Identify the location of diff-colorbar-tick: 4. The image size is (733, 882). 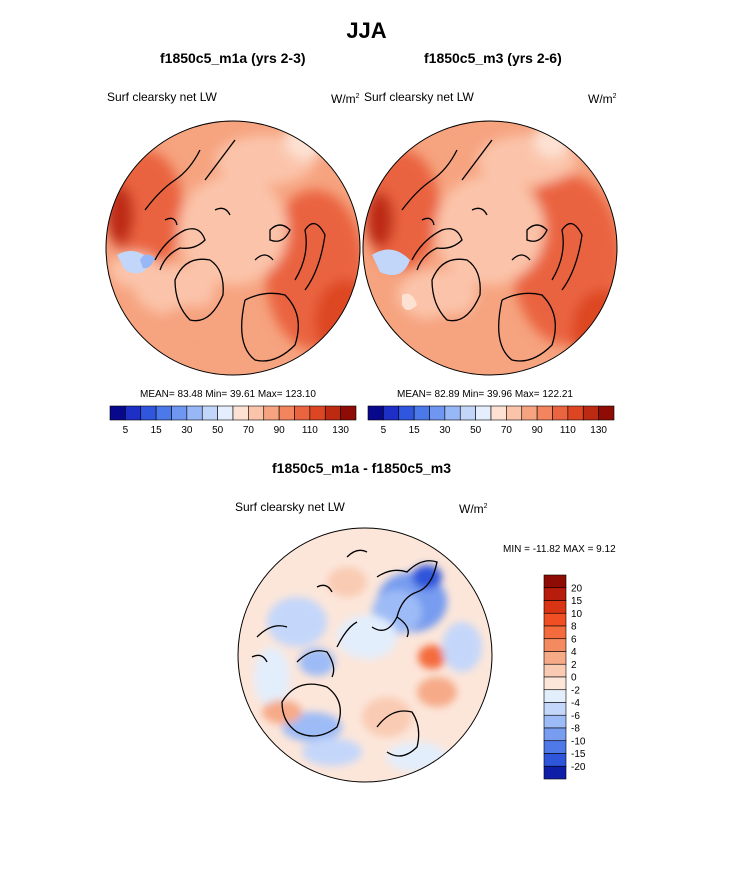
(574, 652).